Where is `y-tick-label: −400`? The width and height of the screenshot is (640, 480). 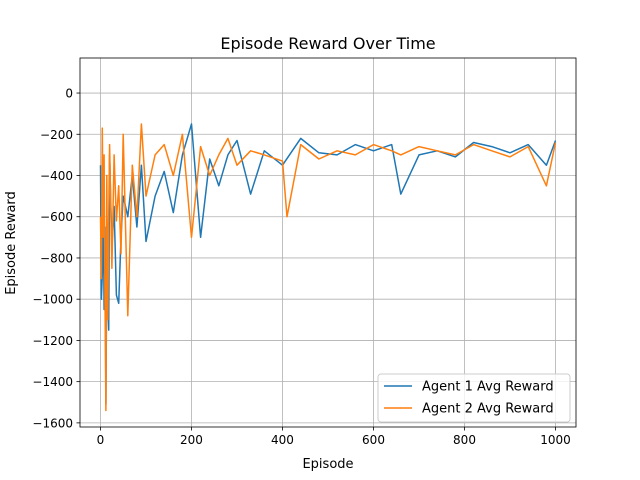
y-tick-label: −400 is located at coordinates (56, 176).